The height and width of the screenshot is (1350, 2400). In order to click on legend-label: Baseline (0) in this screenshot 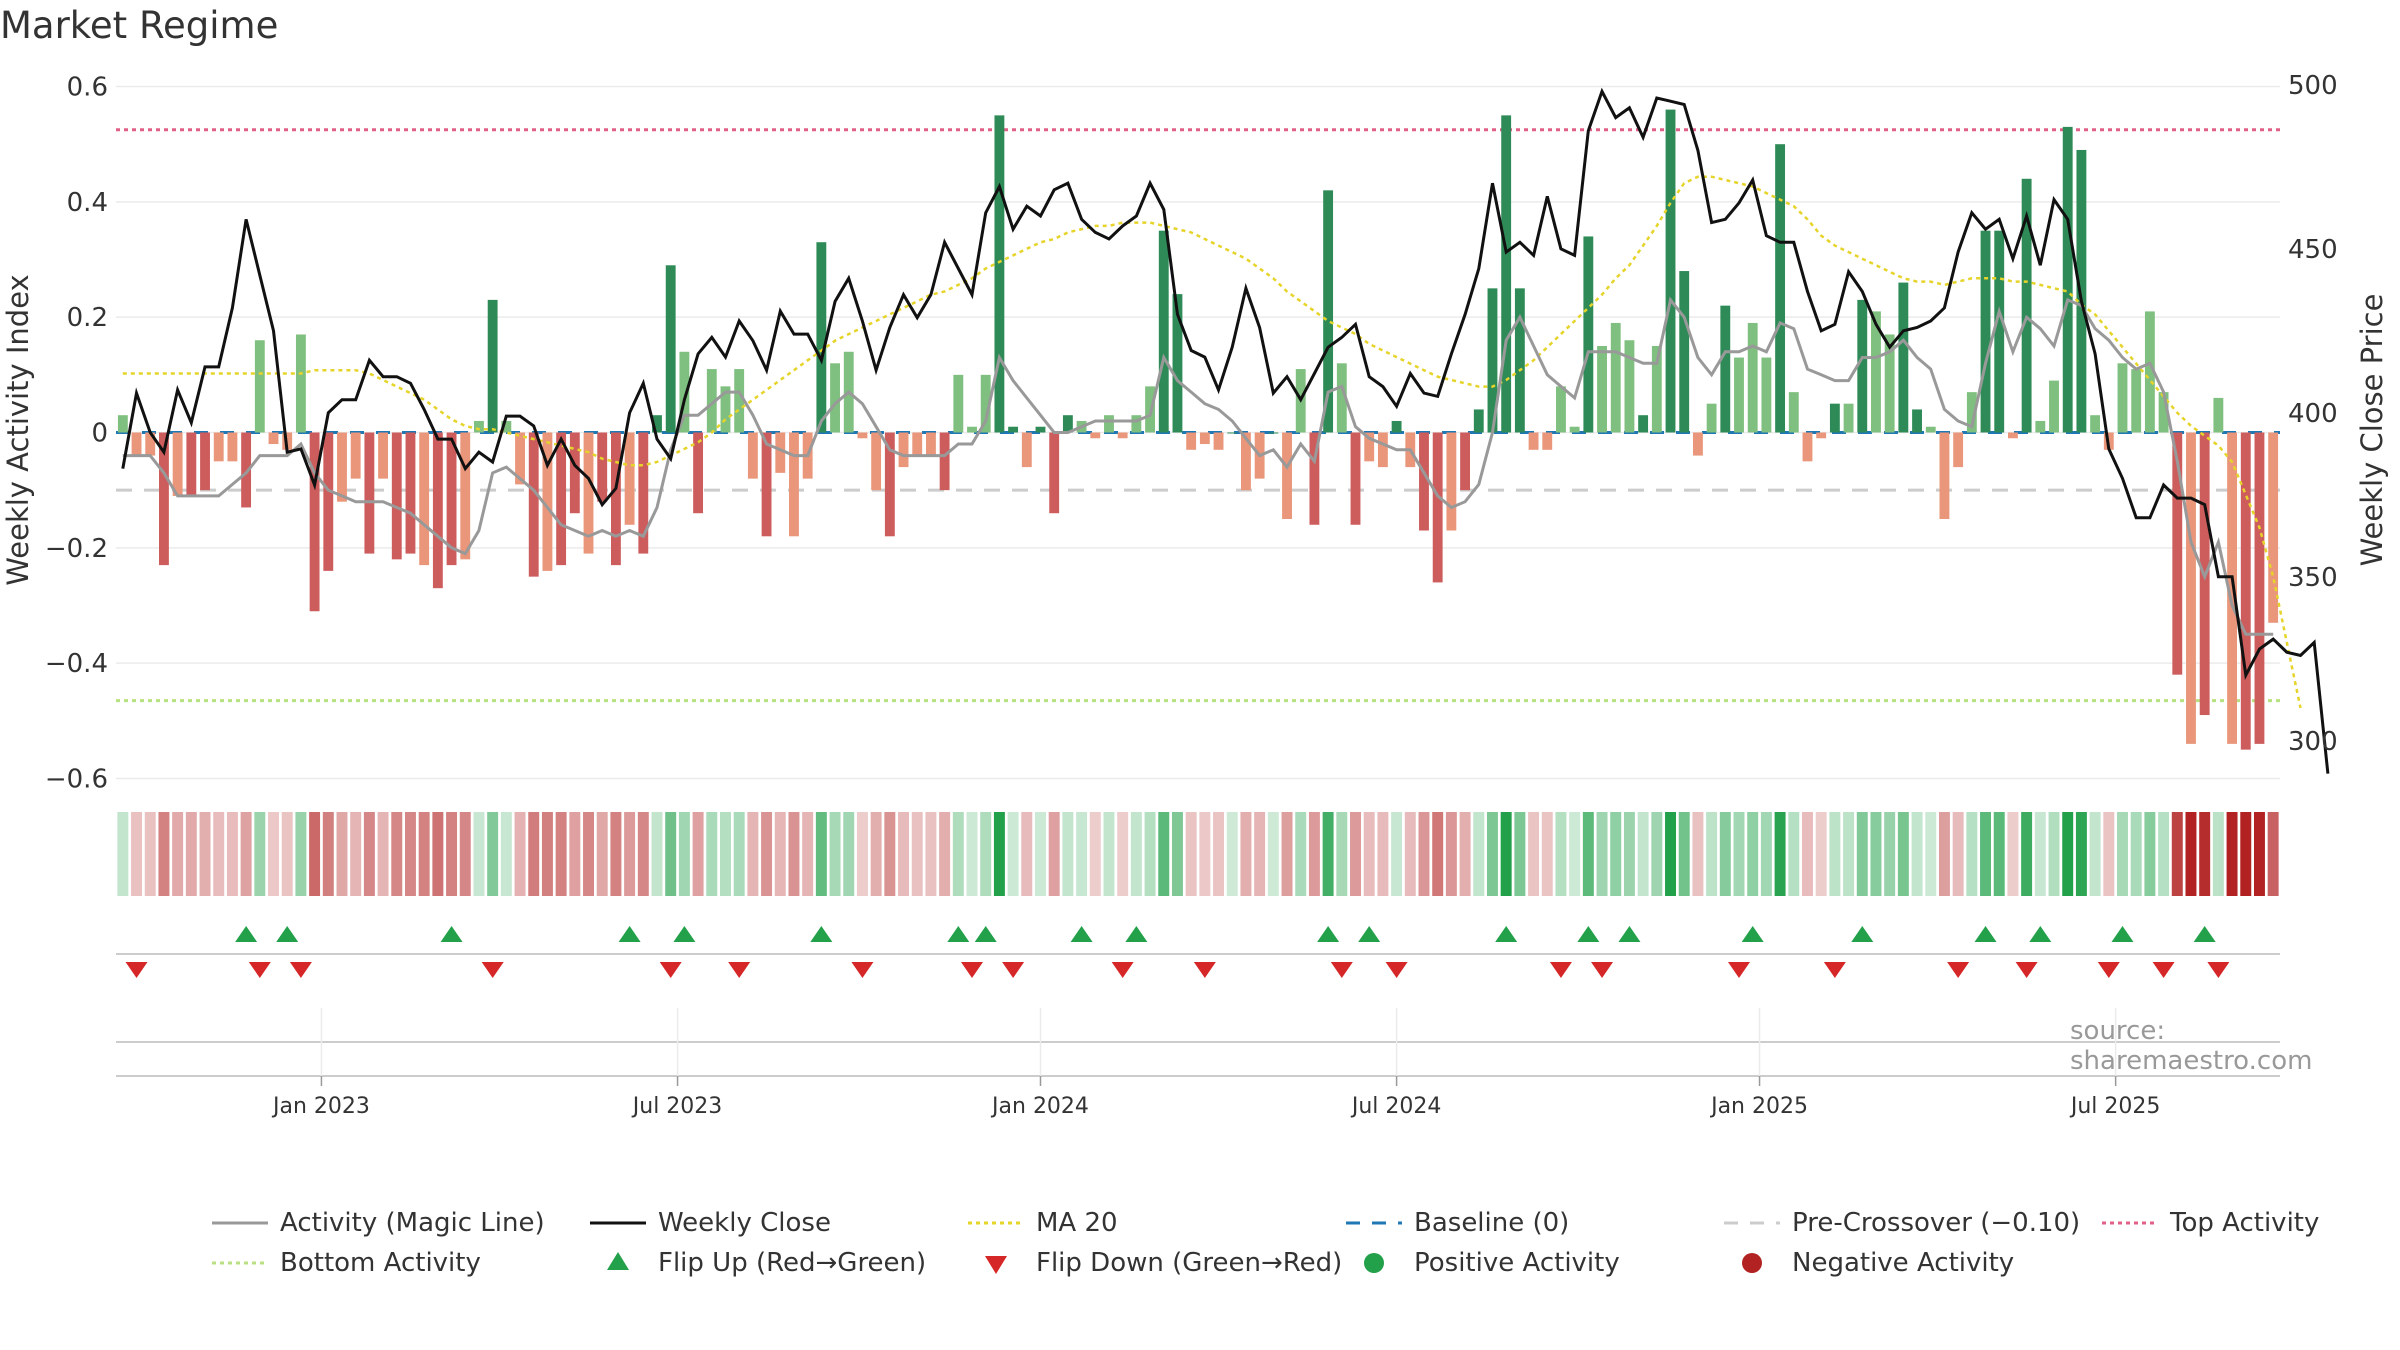, I will do `click(1492, 1223)`.